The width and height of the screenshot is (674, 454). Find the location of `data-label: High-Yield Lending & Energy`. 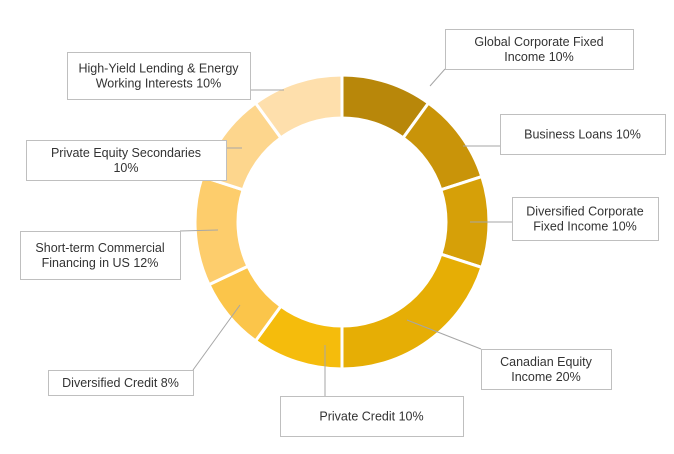

data-label: High-Yield Lending & Energy is located at coordinates (158, 69).